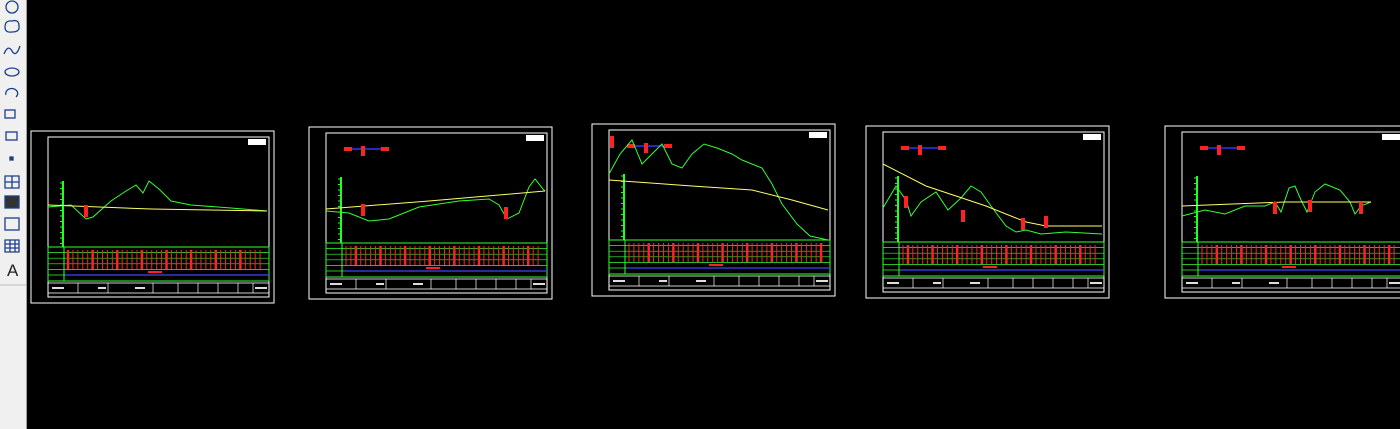  Describe the element at coordinates (12, 224) in the screenshot. I see `tool-region` at that location.